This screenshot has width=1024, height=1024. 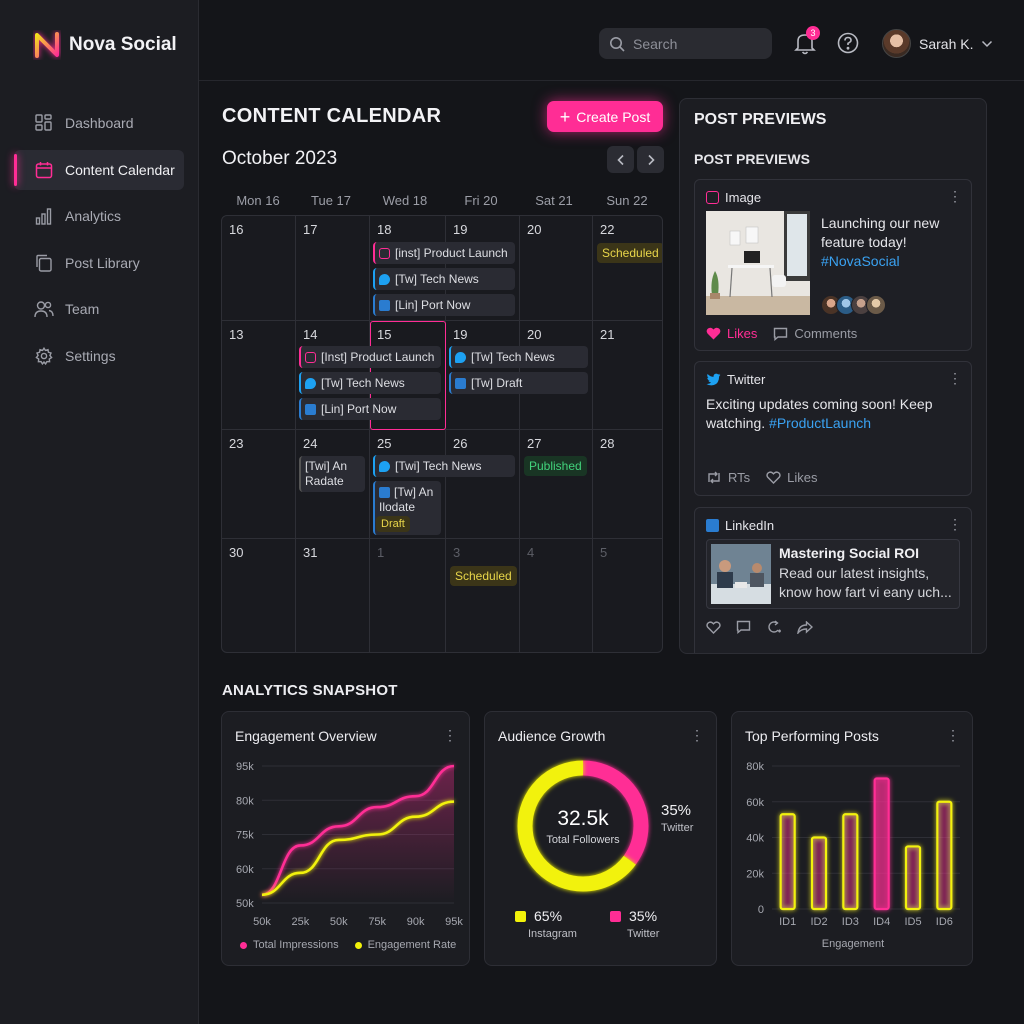 I want to click on event-label: [inst] Product Launch, so click(x=451, y=253).